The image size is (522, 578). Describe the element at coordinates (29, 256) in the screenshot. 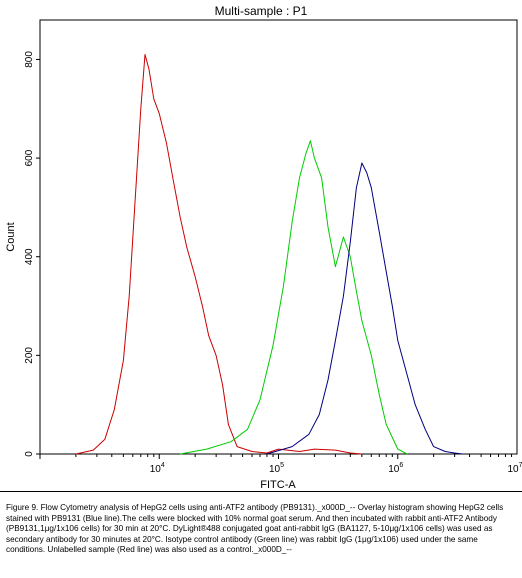

I see `y-tick-label: 400` at that location.